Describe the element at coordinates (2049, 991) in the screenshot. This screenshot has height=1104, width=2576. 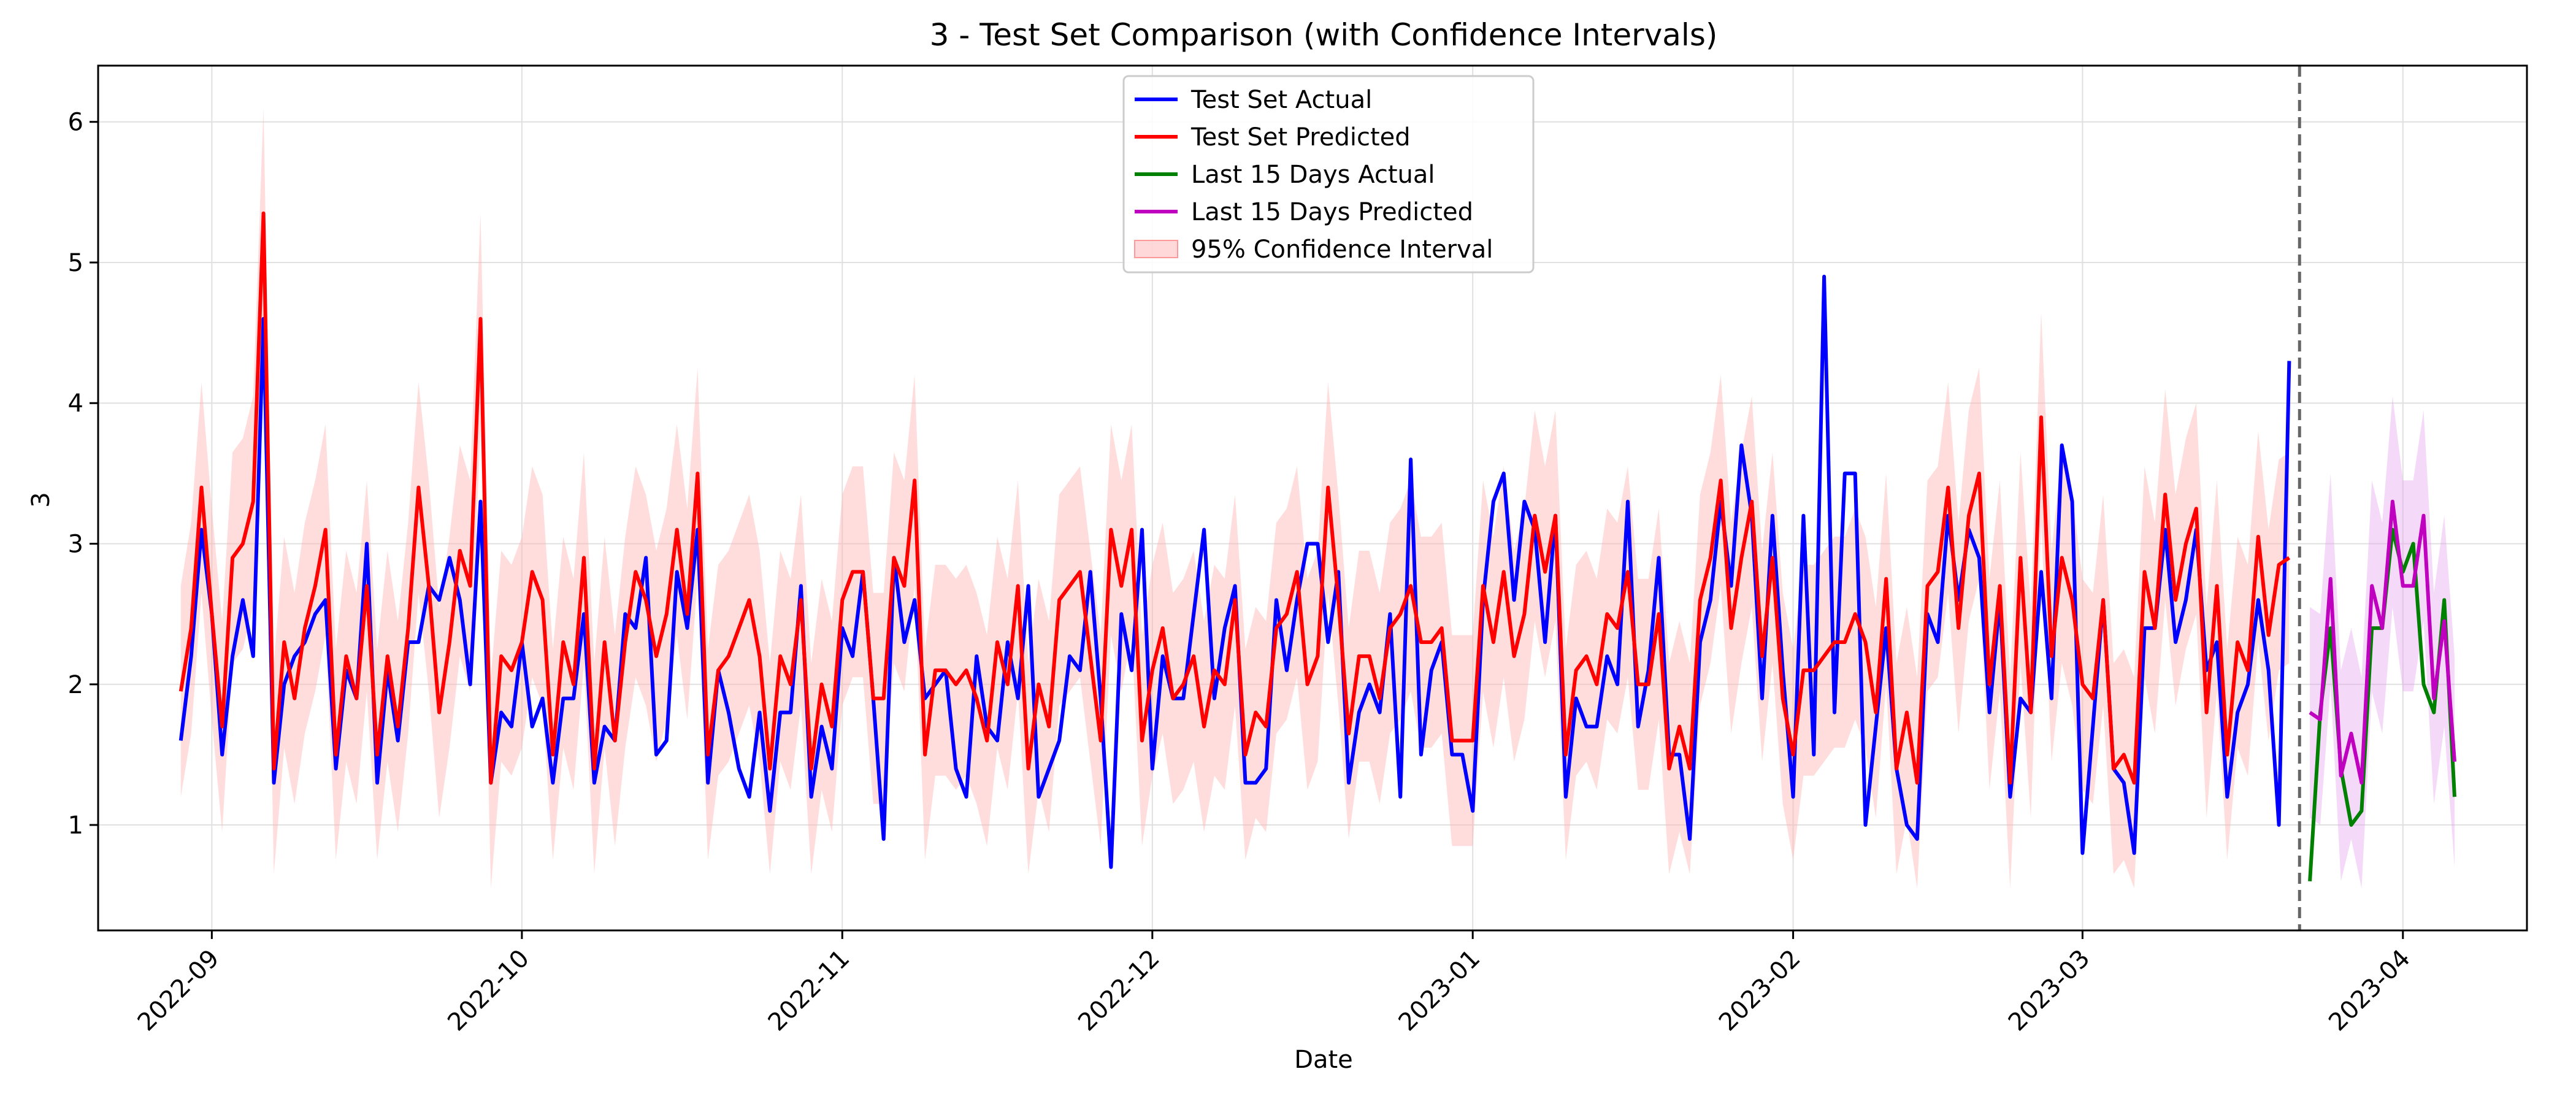
I see `x-tick-label: 2023-03` at that location.